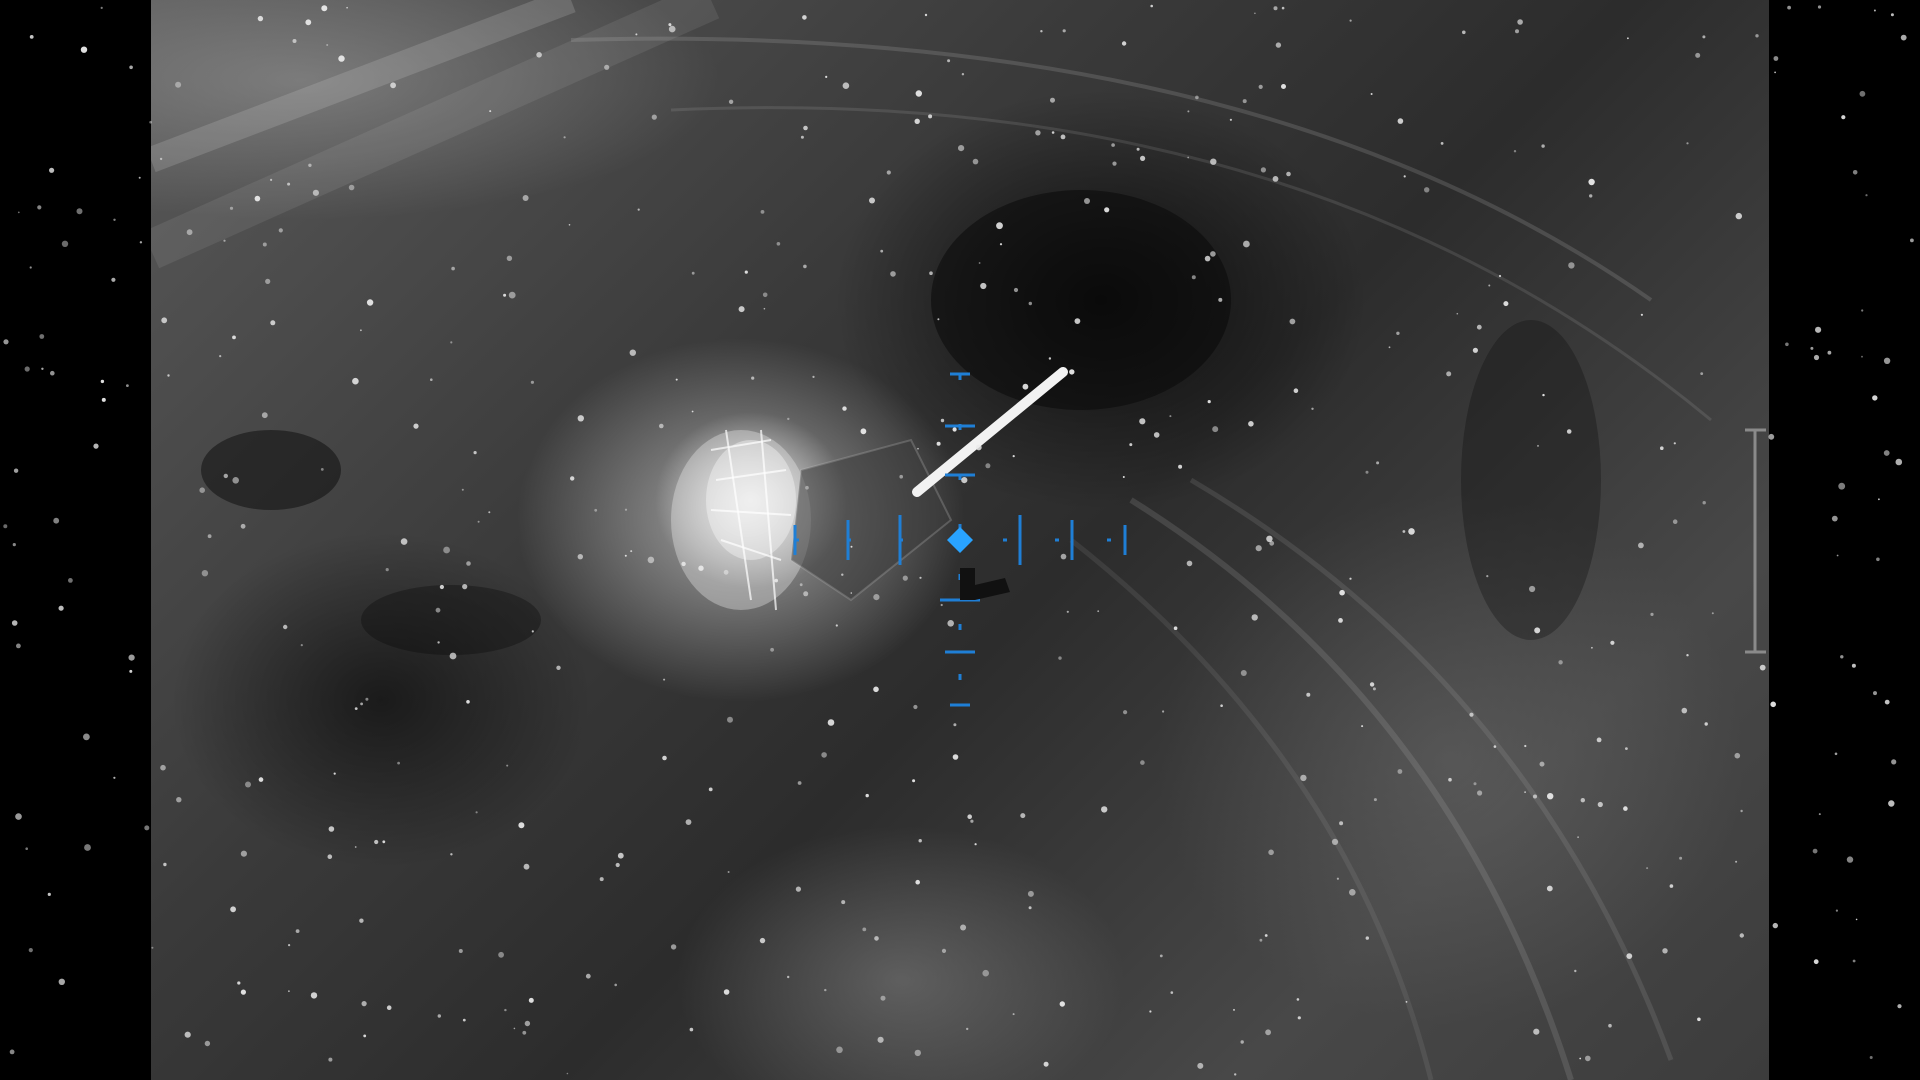 This screenshot has height=1080, width=1920. I want to click on vertical-scale-bracket-icon, so click(1755, 541).